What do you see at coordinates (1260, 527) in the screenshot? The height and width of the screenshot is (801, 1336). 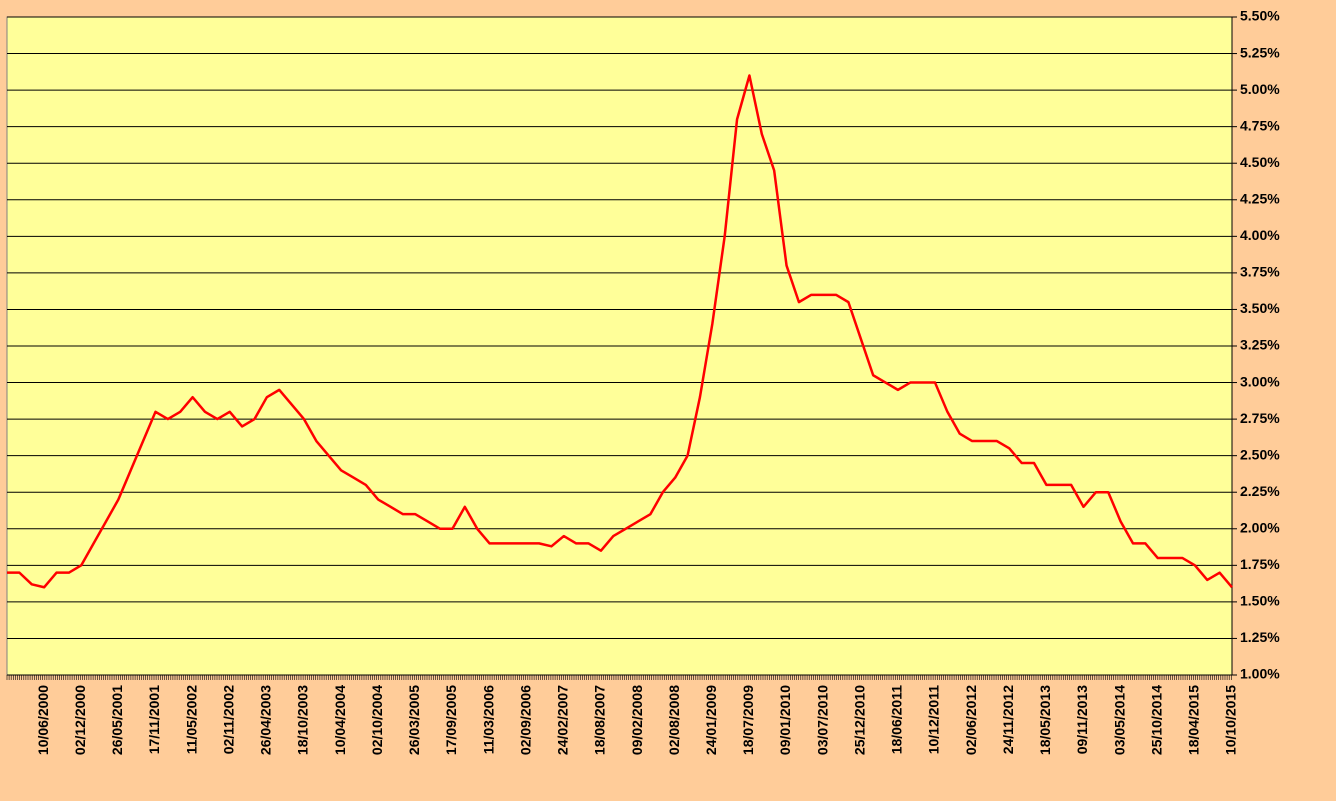 I see `y-tick-label: 2.00%` at bounding box center [1260, 527].